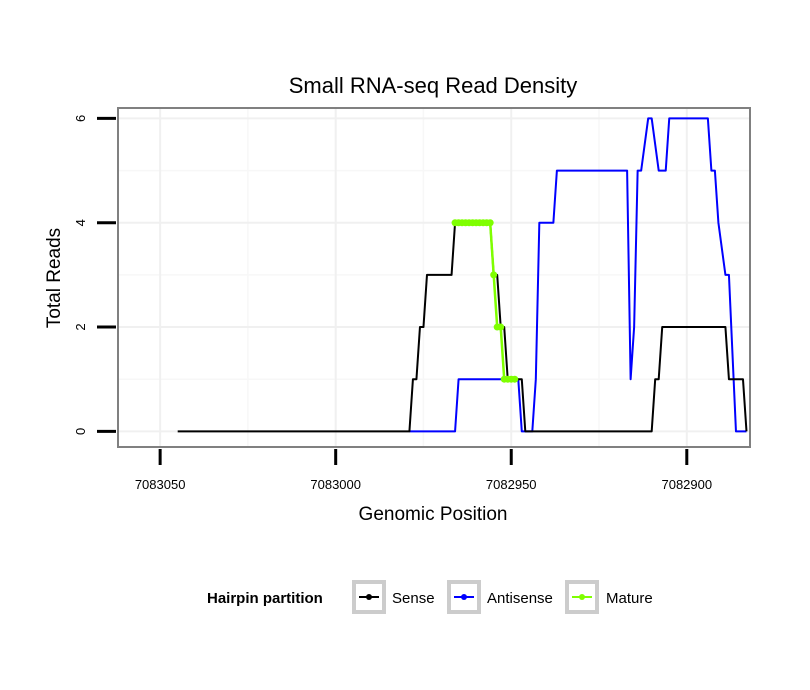 The image size is (810, 690). Describe the element at coordinates (520, 598) in the screenshot. I see `legend-label-antisense: Antisense` at that location.